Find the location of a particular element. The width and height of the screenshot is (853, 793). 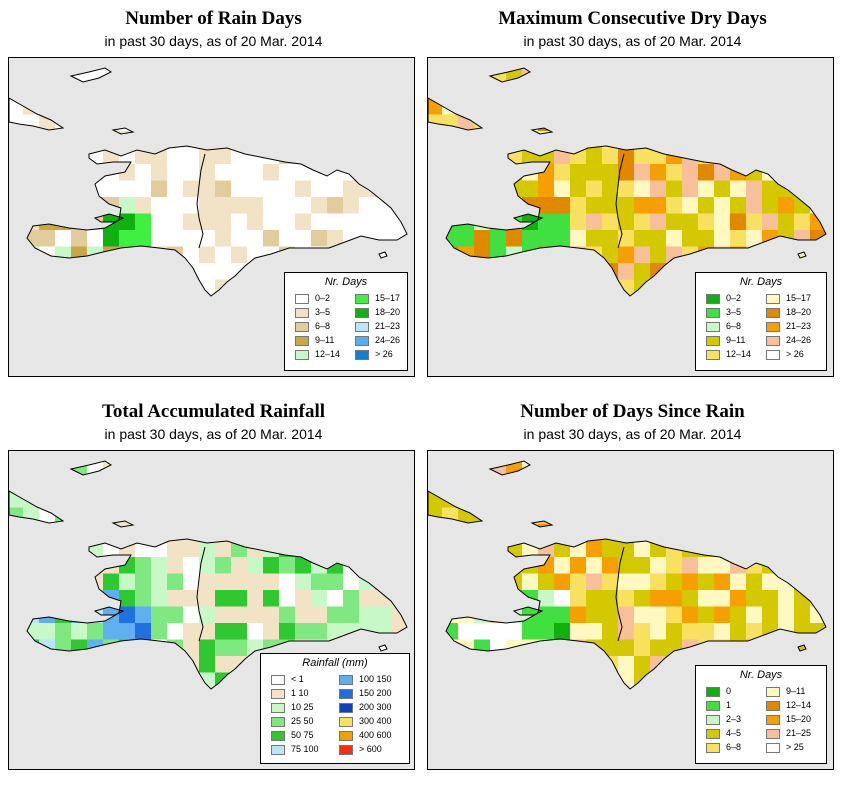

legend-label: 3–5 is located at coordinates (734, 312).